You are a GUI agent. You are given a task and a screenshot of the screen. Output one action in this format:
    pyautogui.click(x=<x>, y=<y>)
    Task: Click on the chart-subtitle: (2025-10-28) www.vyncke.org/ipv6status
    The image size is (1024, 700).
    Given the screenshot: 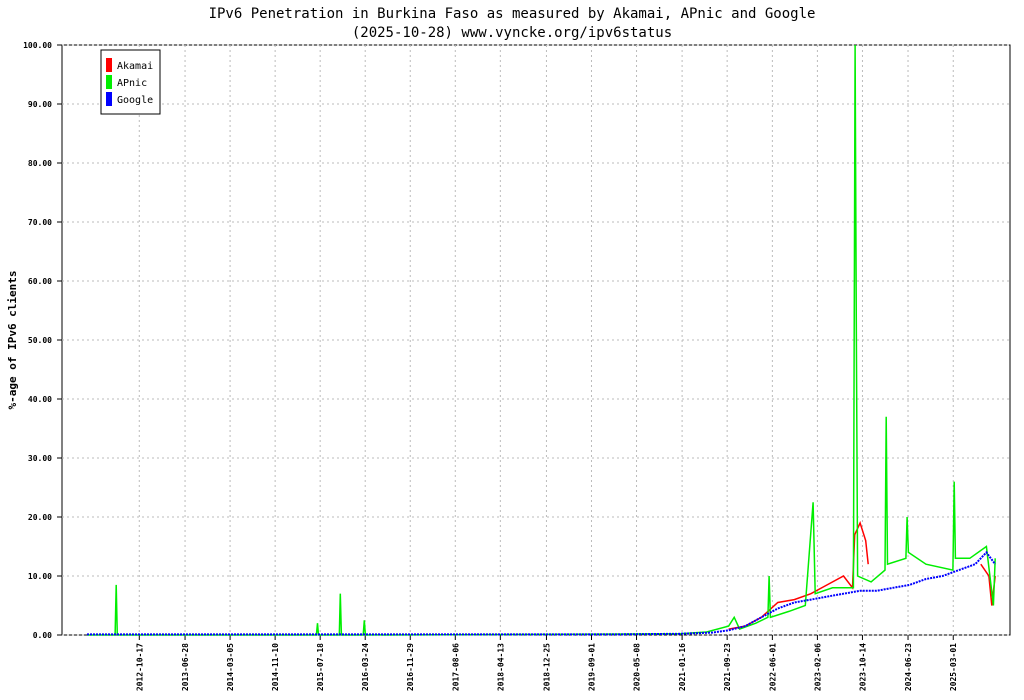 What is the action you would take?
    pyautogui.click(x=512, y=33)
    